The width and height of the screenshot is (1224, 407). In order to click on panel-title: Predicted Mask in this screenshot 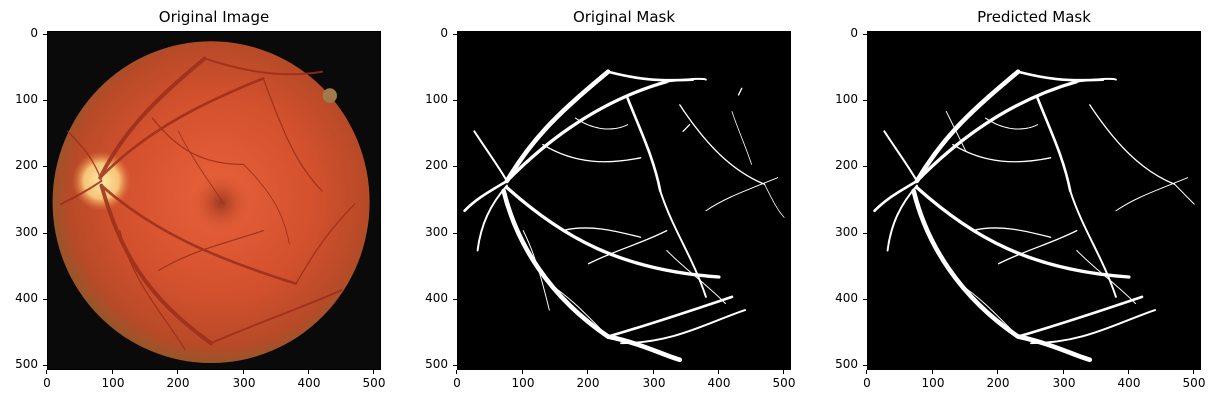, I will do `click(1034, 17)`.